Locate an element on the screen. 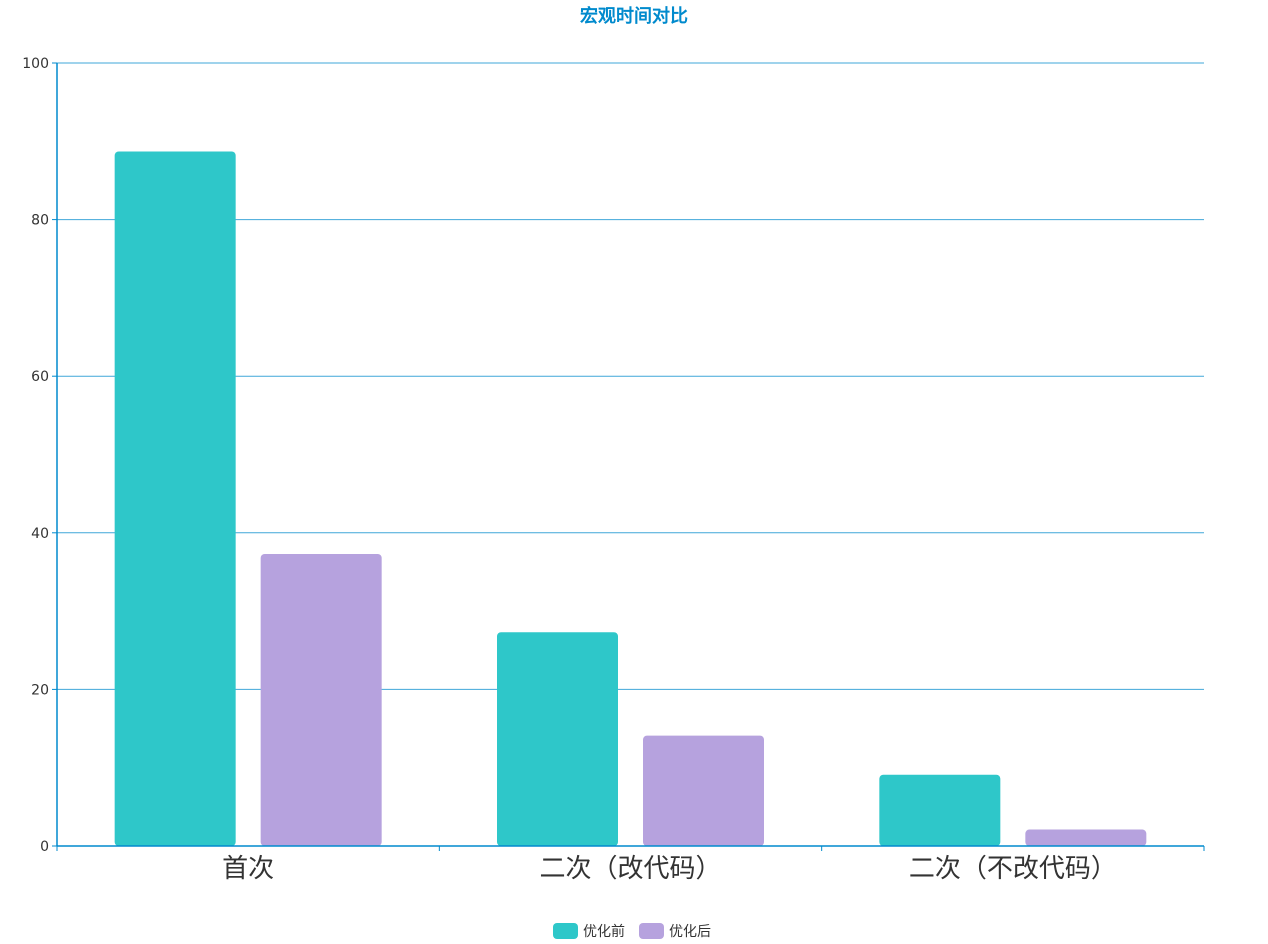  chart-title: 宏观时间对比 is located at coordinates (634, 16).